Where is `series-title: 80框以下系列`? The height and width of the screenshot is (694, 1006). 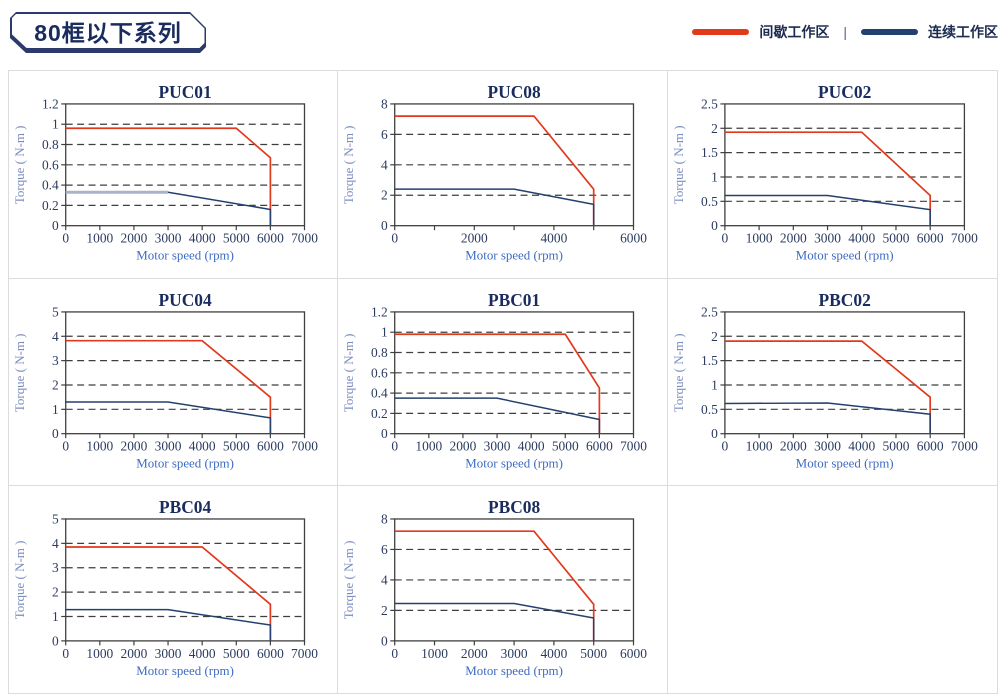
series-title: 80框以下系列 is located at coordinates (108, 32).